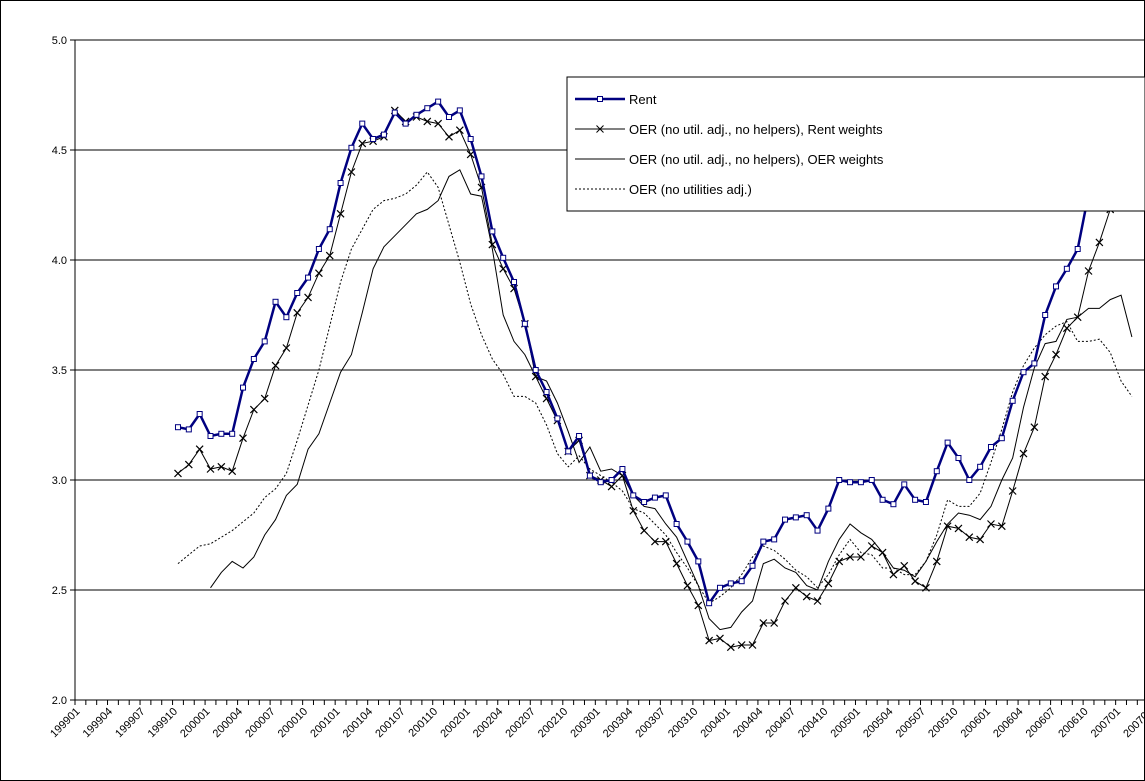 The image size is (1145, 781). Describe the element at coordinates (600, 129) in the screenshot. I see `legend-marker` at that location.